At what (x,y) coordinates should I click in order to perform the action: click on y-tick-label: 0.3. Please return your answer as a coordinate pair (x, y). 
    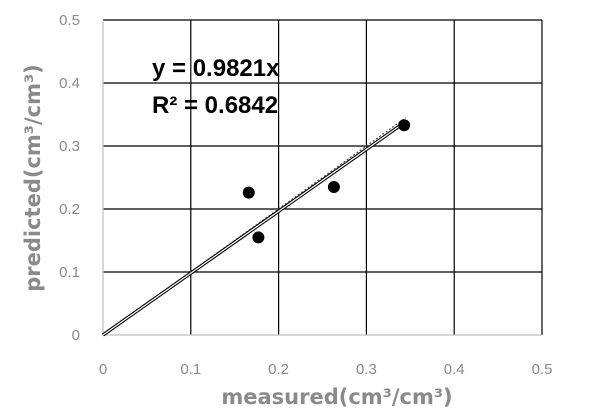
    Looking at the image, I should click on (69, 146).